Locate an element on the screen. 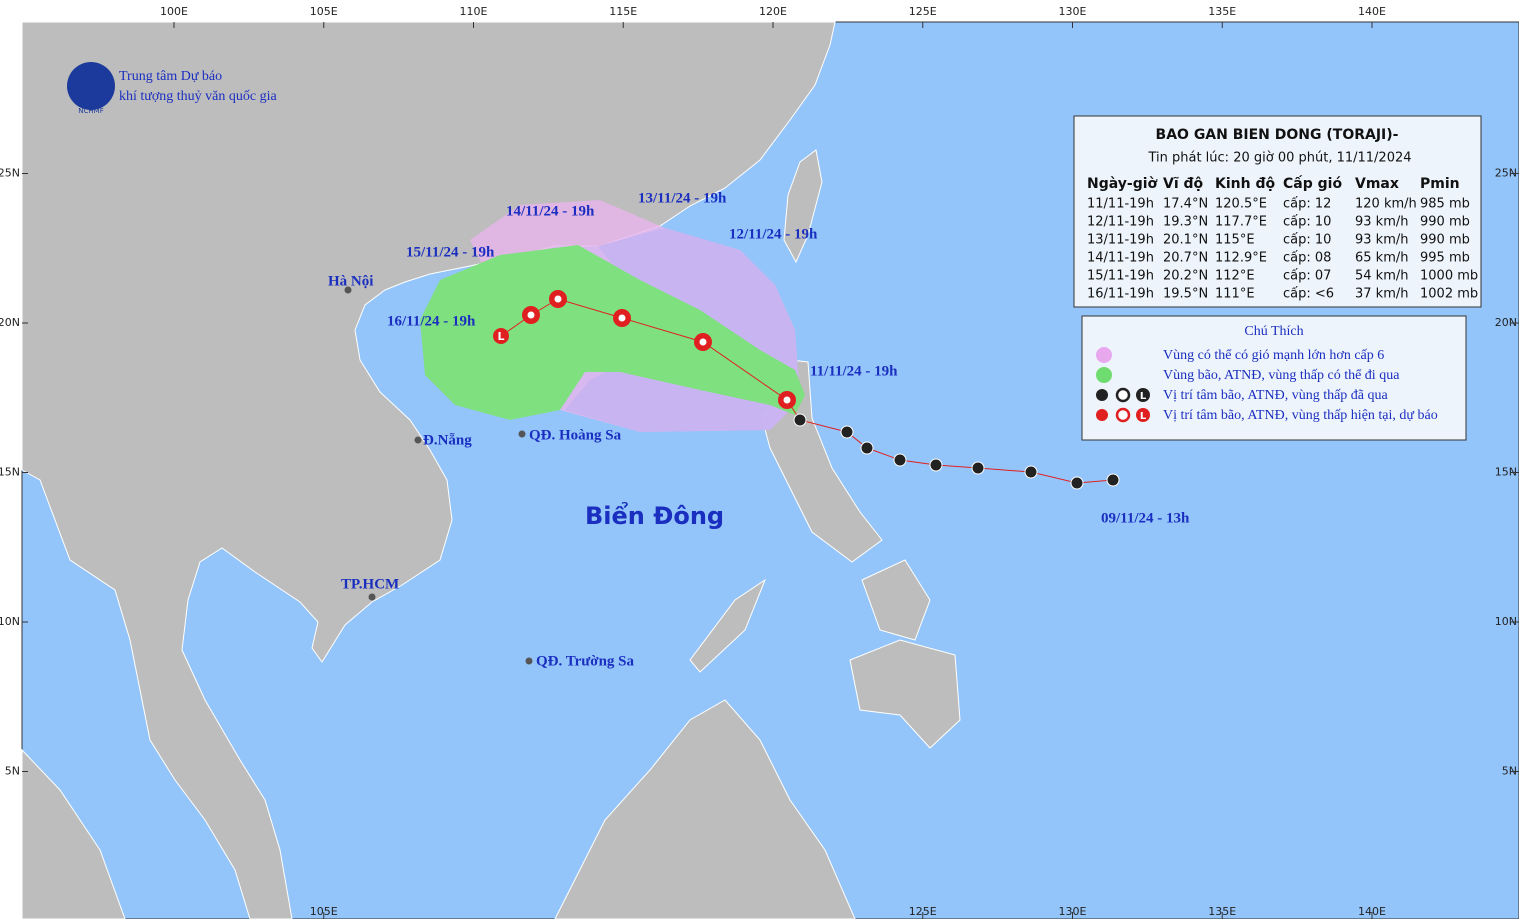  table-cell: cấp: 10 is located at coordinates (1307, 222).